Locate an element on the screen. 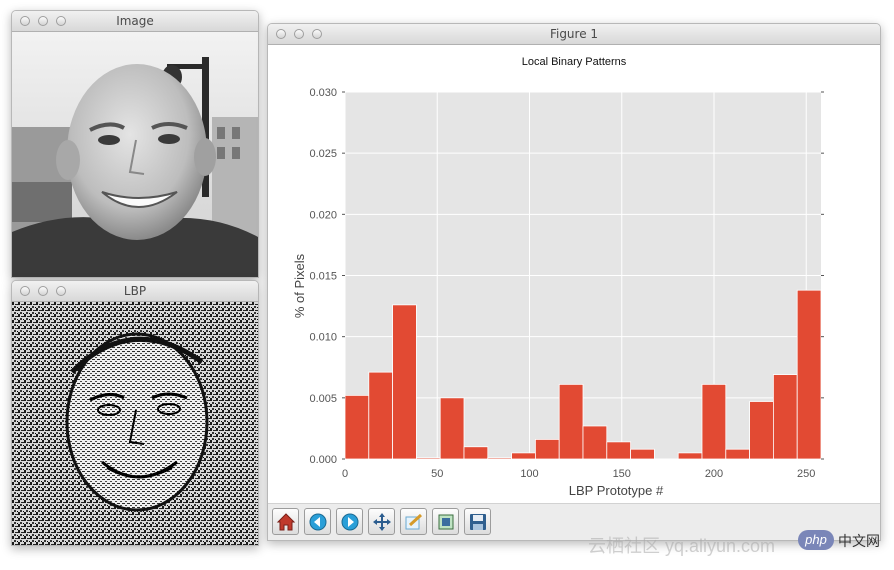 Image resolution: width=894 pixels, height=570 pixels. window-title: LBP is located at coordinates (135, 291).